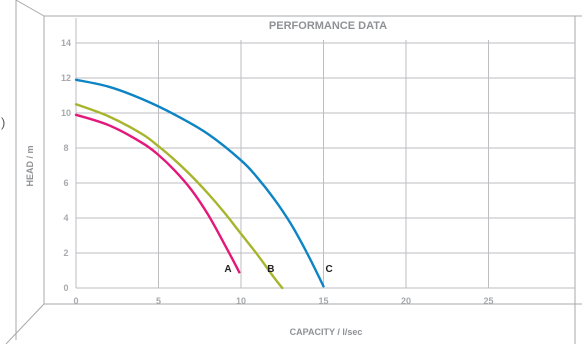 This screenshot has width=582, height=344. Describe the element at coordinates (488, 301) in the screenshot. I see `x-tick-label: 25` at that location.